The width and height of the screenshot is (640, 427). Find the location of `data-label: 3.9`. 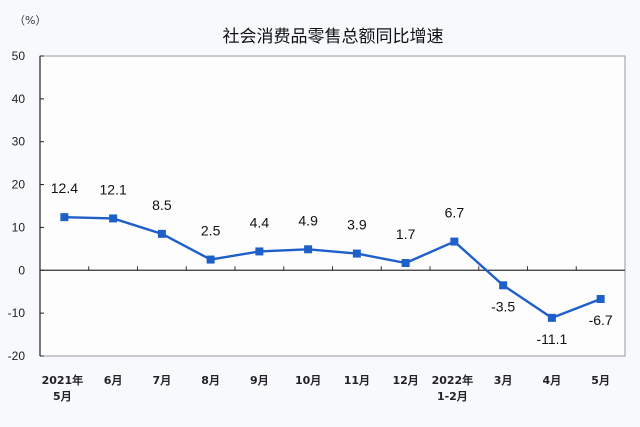

data-label: 3.9 is located at coordinates (357, 225).